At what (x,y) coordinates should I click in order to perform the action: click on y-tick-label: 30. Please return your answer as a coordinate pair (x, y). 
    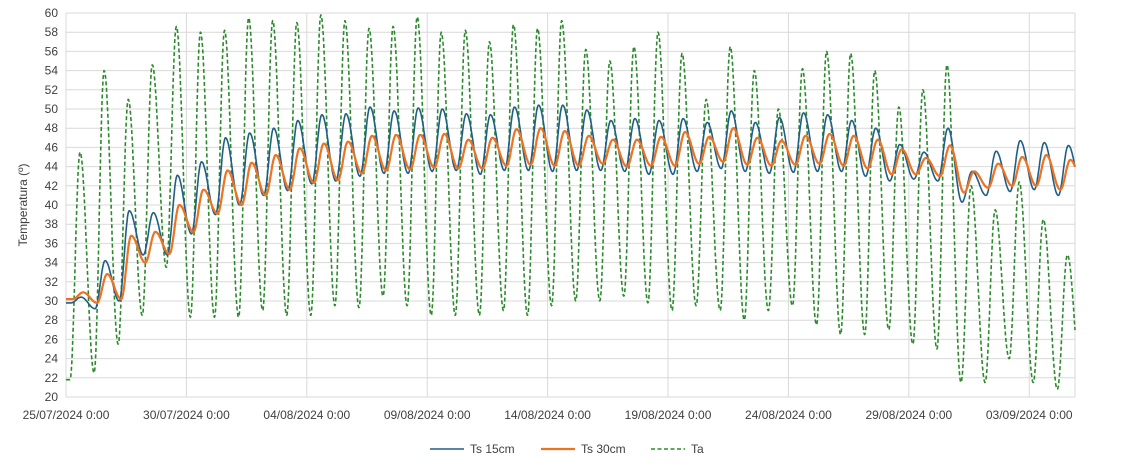
    Looking at the image, I should click on (52, 301).